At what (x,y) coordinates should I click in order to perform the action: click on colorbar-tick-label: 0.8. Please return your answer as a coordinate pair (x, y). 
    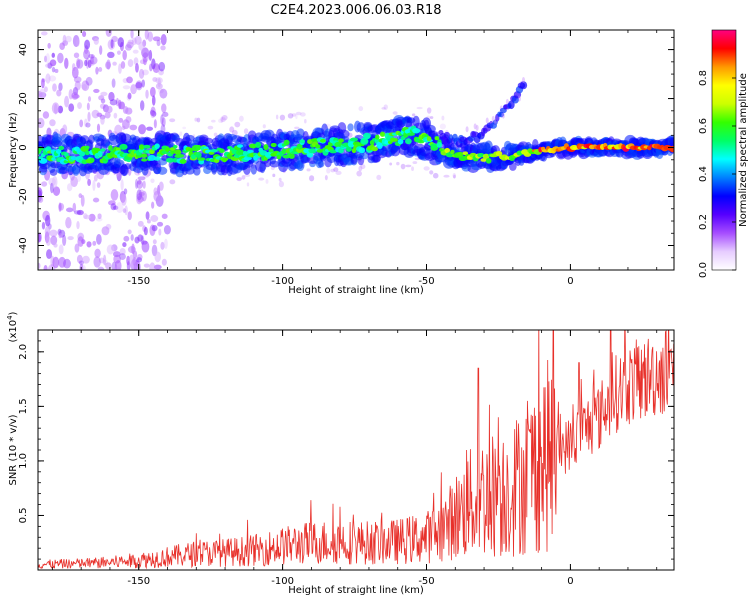
    Looking at the image, I should click on (703, 78).